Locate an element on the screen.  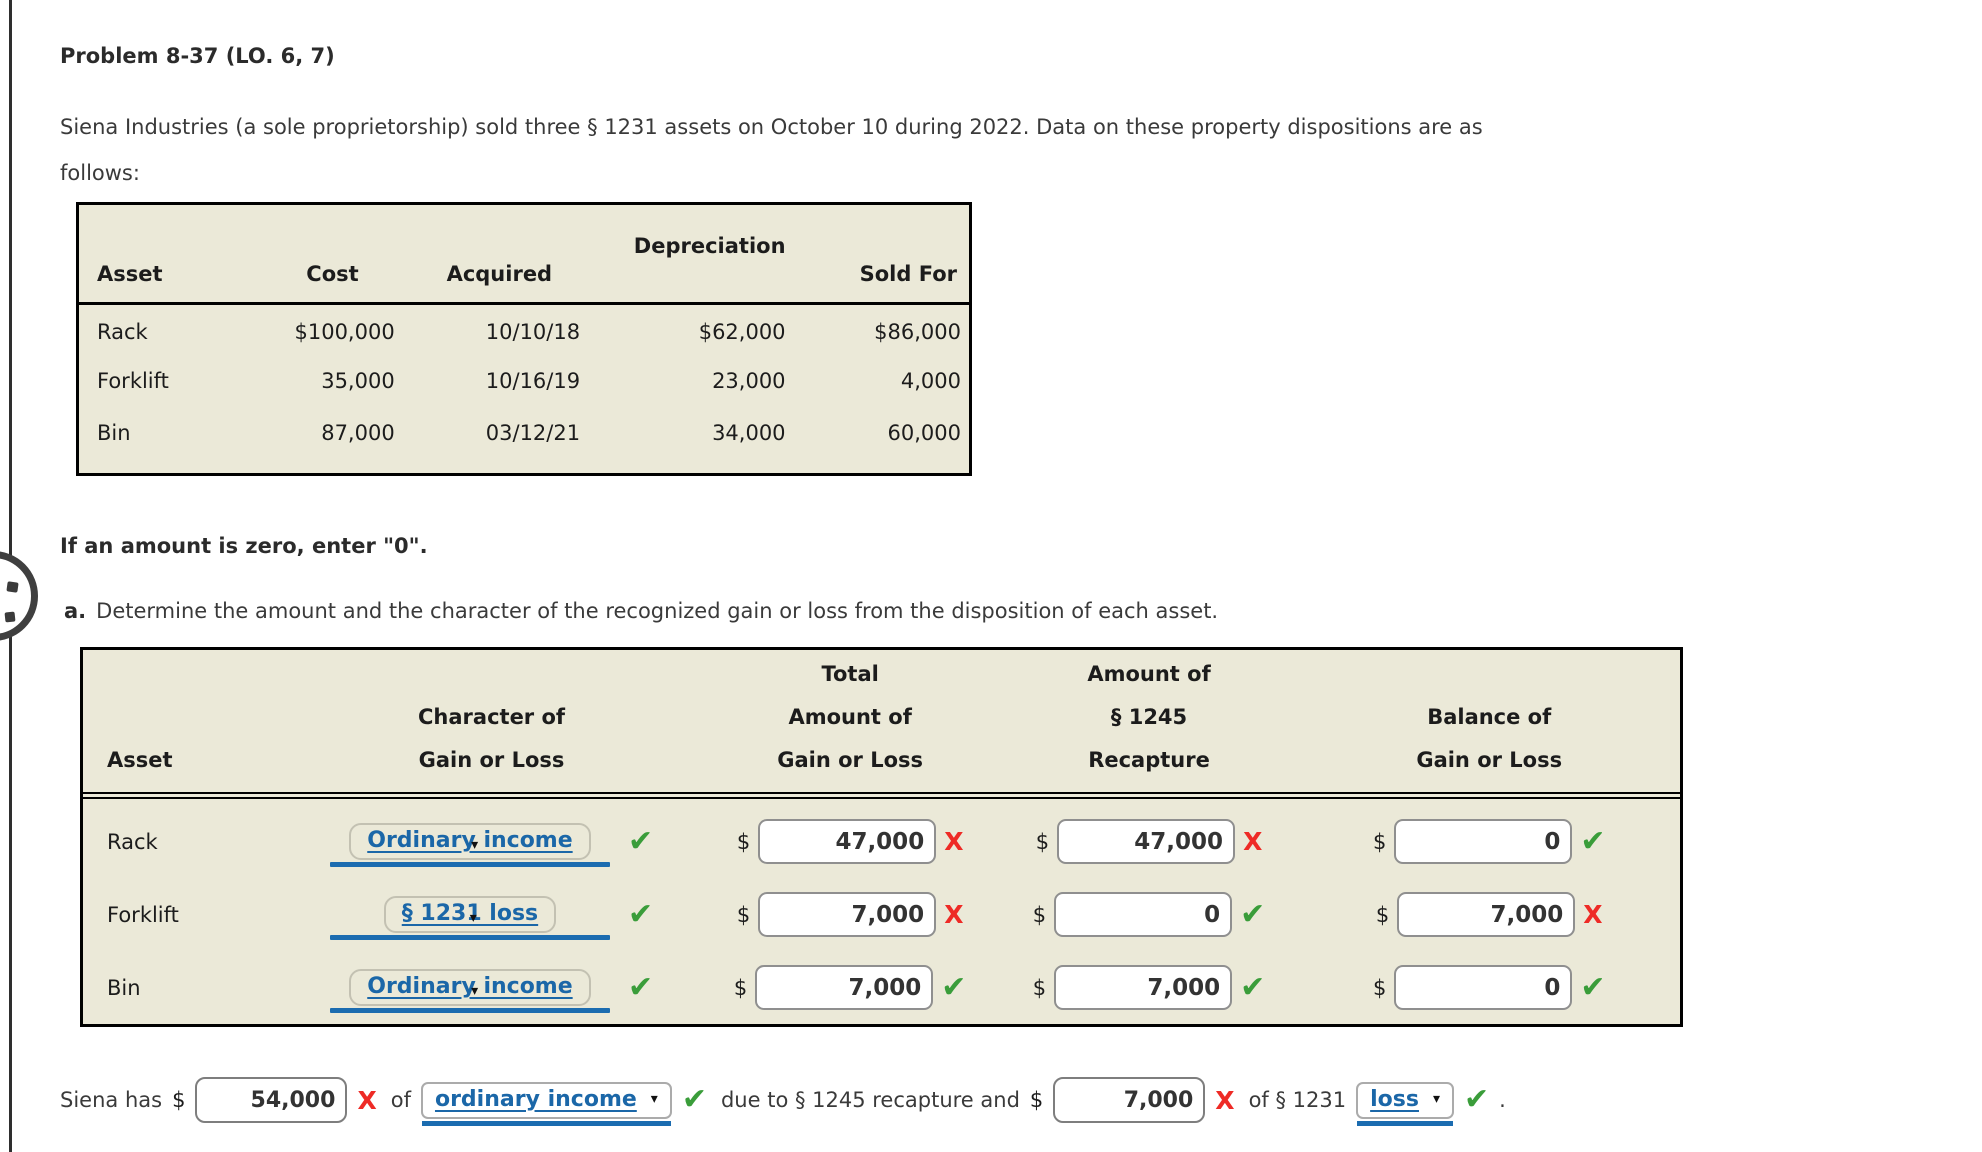
cell-asset: Forklift is located at coordinates (133, 381).